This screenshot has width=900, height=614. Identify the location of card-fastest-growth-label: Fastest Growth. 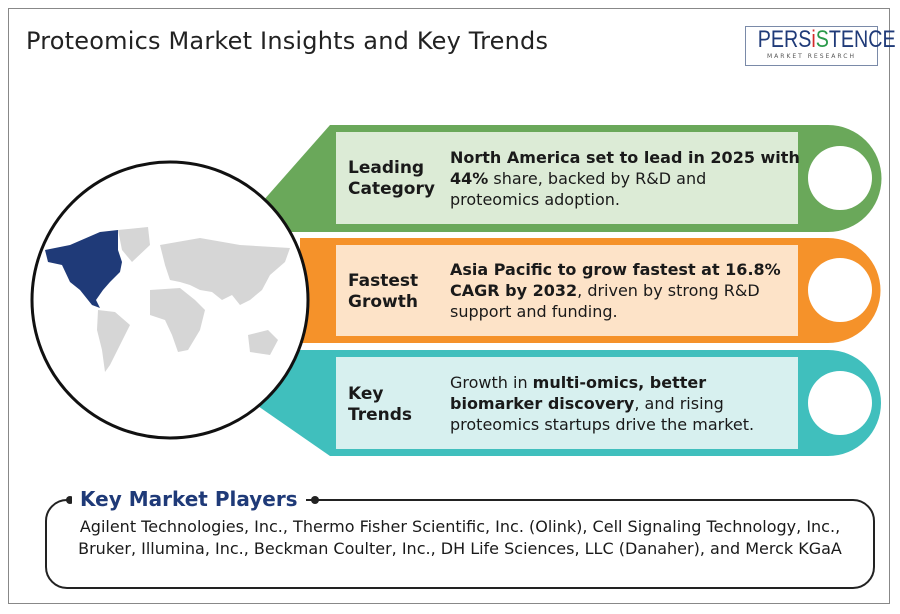
(383, 292).